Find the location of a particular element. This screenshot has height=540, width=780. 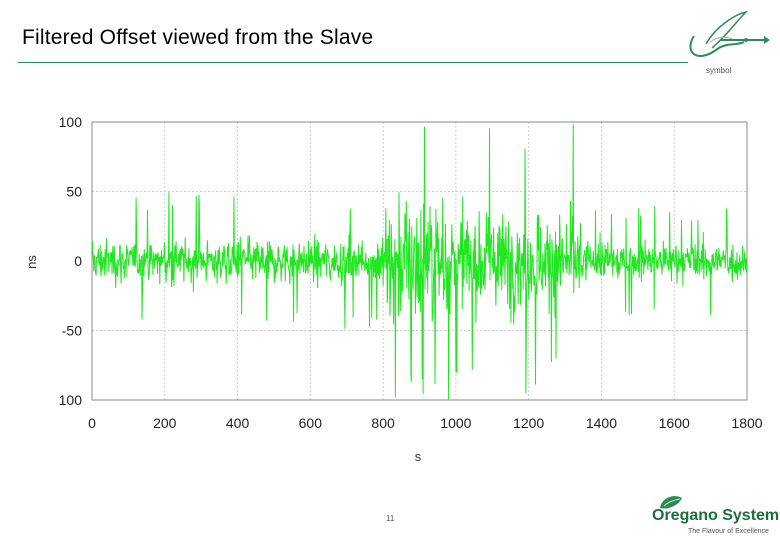

x-axis-label: s is located at coordinates (418, 456).